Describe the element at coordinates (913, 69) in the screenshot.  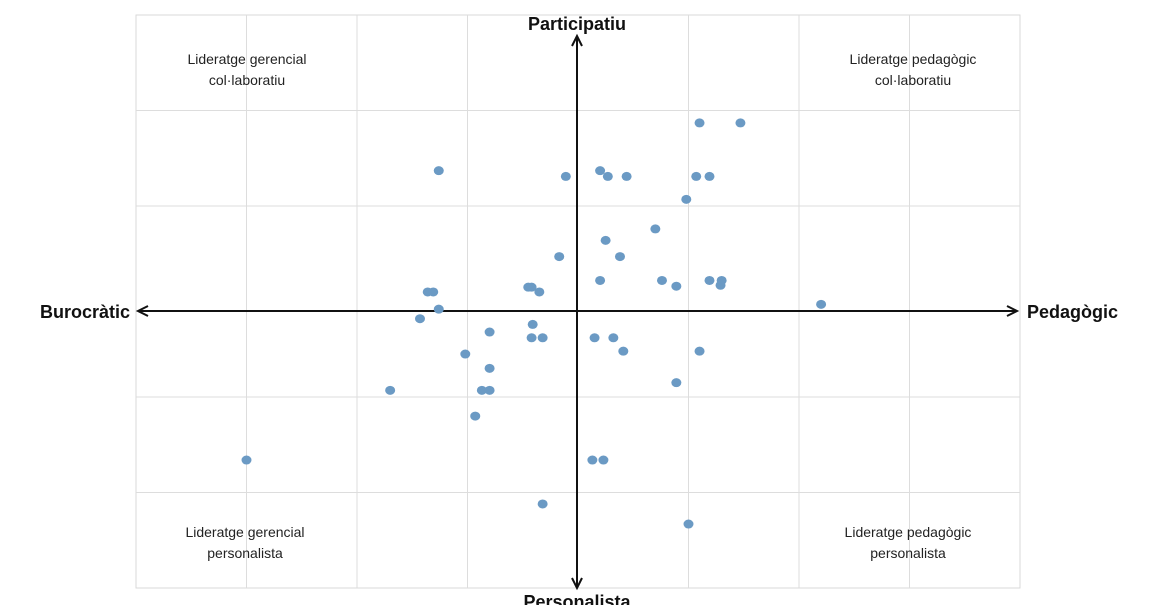
I see `quadrant-label-top-right: Lideratge pedagògic col·laboratiu` at that location.